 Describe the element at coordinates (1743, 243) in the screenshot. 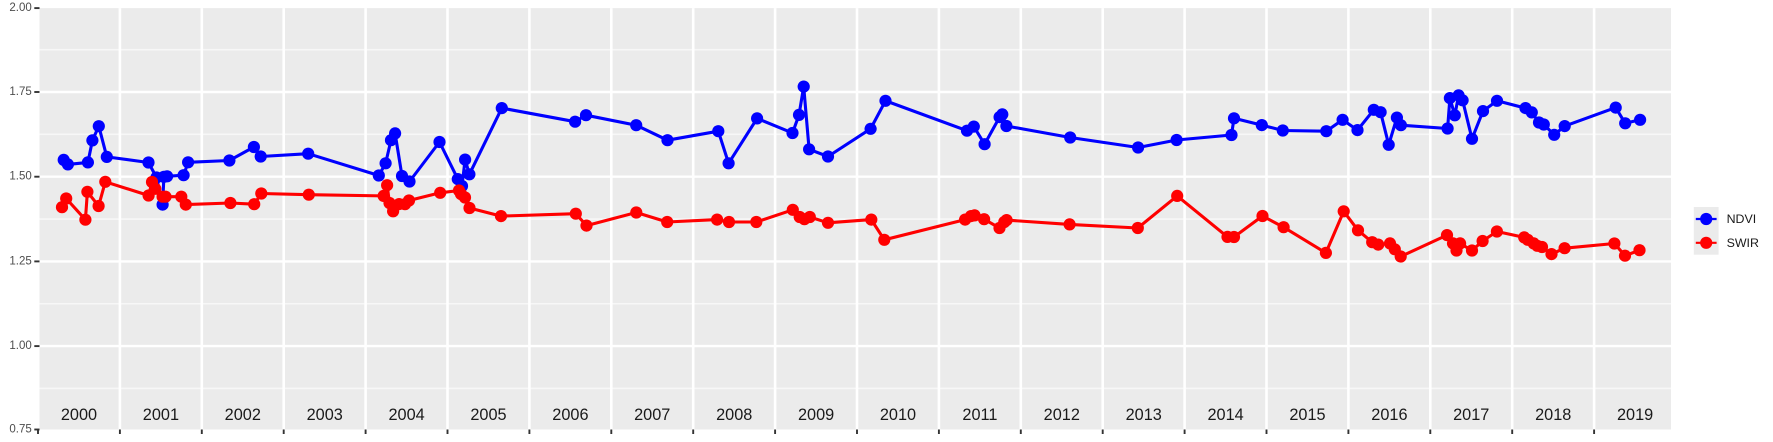

I see `svg-text: SWIR` at that location.